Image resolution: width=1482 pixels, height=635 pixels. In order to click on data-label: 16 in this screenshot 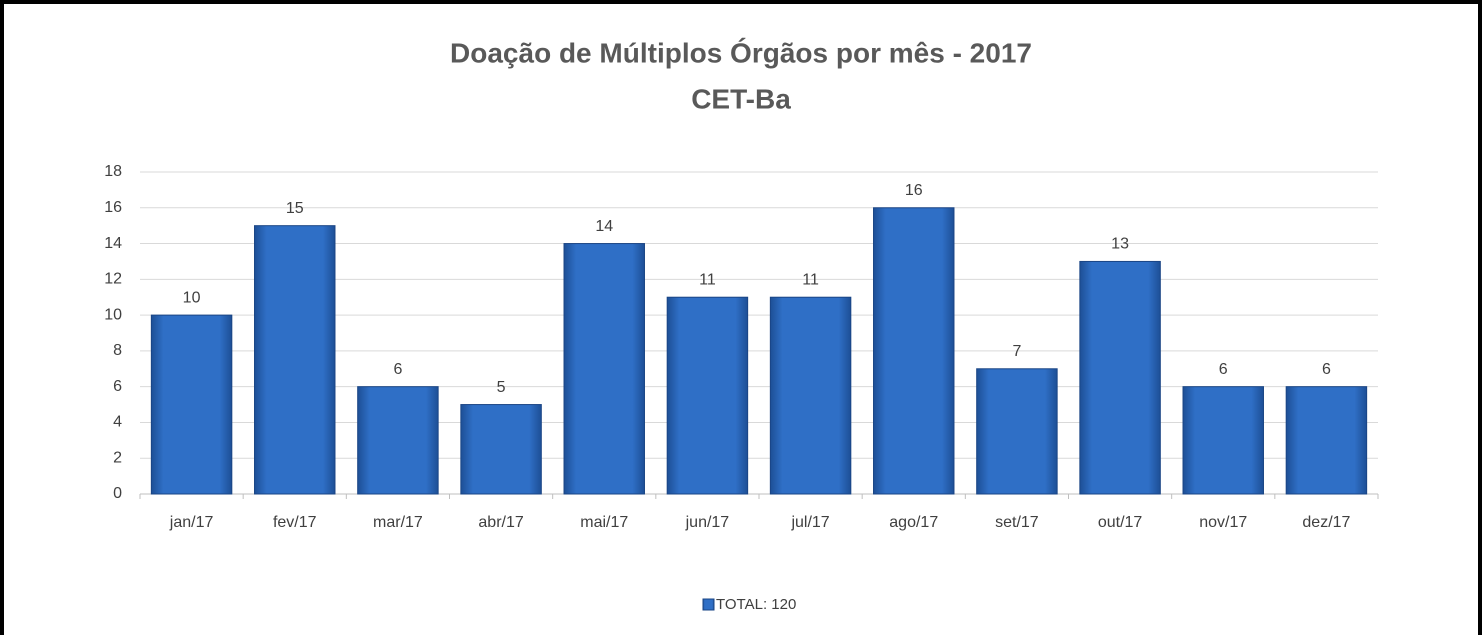, I will do `click(914, 190)`.